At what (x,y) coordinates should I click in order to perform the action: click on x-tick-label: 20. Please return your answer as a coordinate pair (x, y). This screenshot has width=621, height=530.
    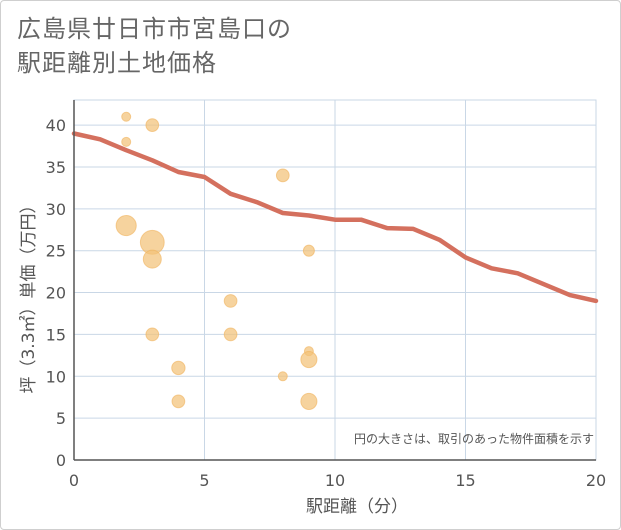
    Looking at the image, I should click on (596, 480).